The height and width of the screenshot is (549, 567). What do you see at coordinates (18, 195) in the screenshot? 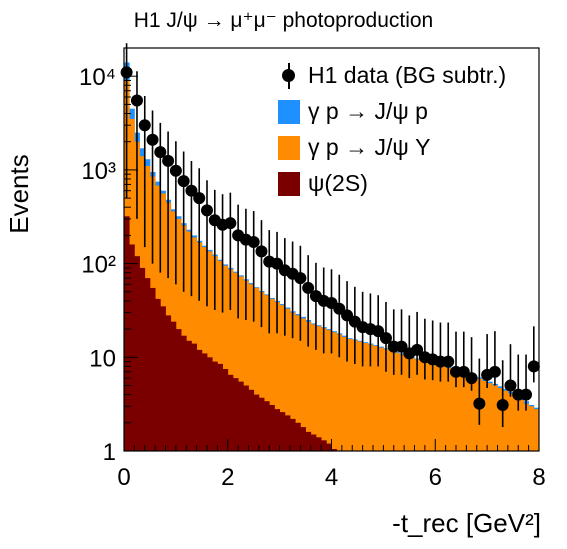
I see `y-axis-label: Events` at bounding box center [18, 195].